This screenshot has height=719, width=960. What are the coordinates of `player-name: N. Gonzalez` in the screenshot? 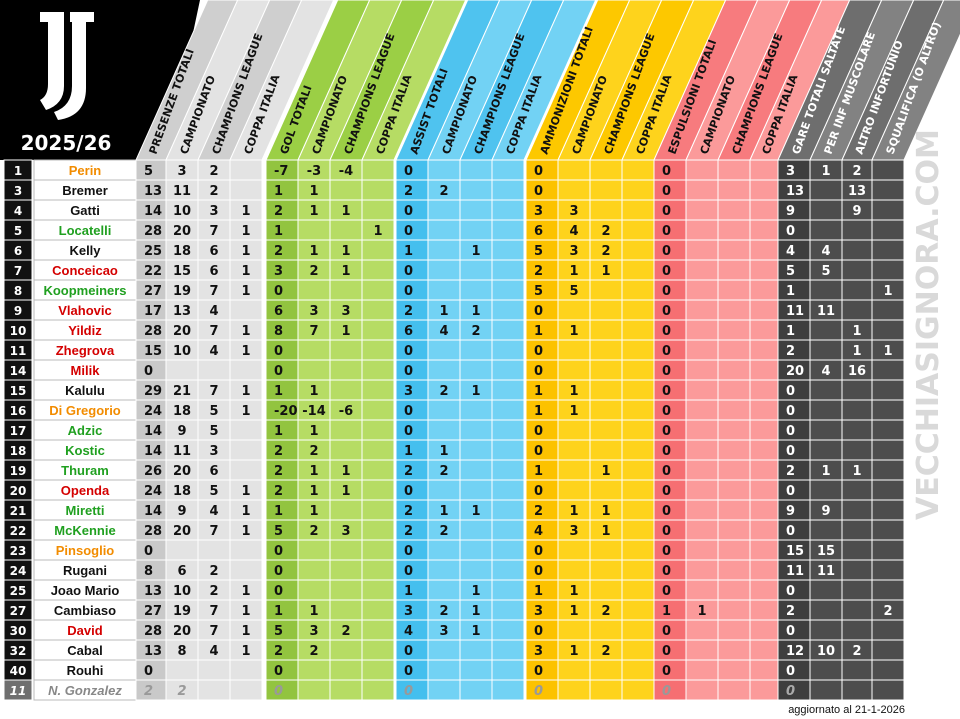 It's located at (85, 690).